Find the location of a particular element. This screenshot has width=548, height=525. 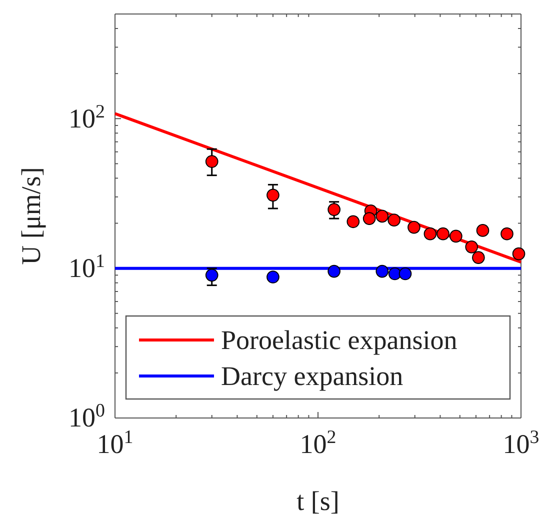

y-tick-label: 10$^{2}$ is located at coordinates (86, 117).